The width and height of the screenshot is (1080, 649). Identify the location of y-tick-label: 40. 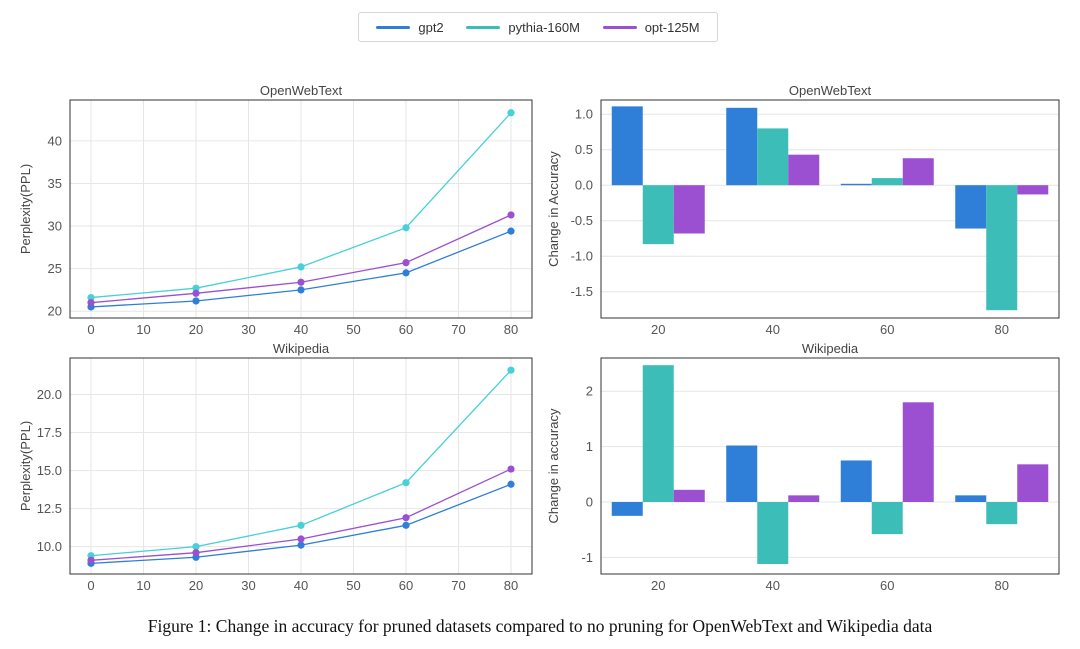
(55, 140).